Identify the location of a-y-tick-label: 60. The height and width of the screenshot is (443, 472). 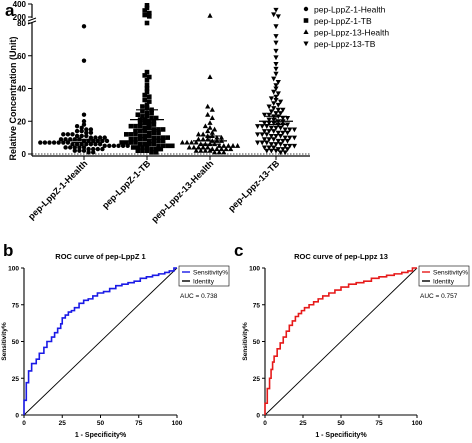
(21, 56).